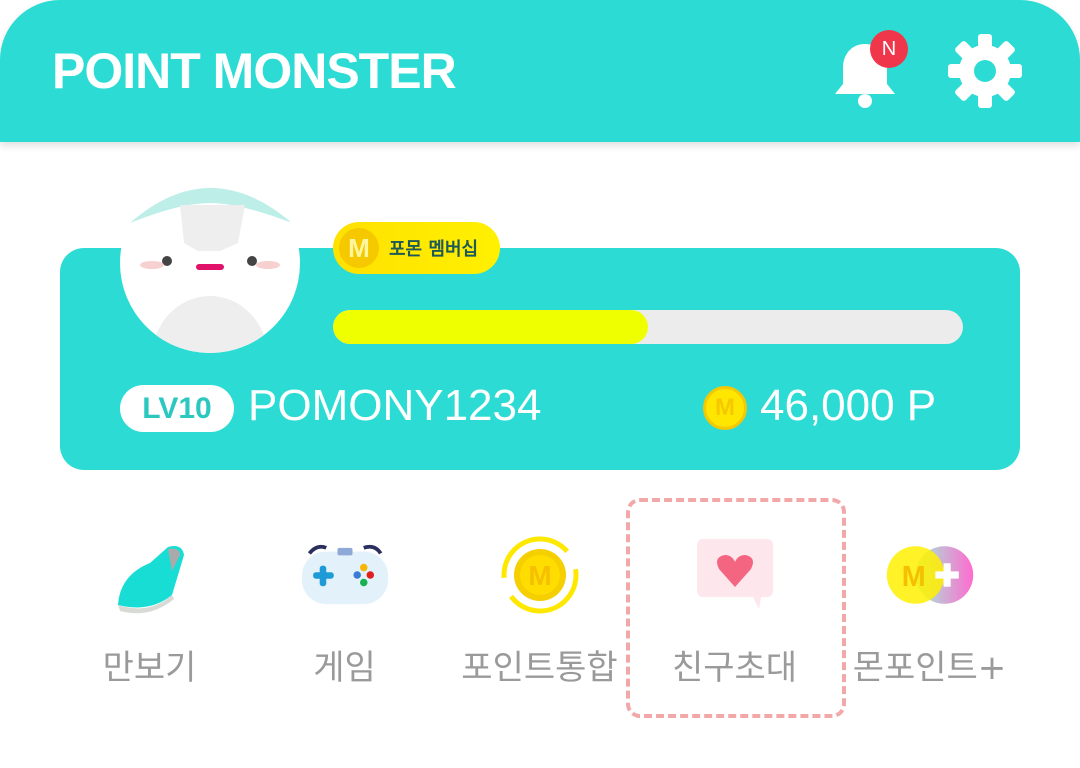 This screenshot has height=768, width=1080. Describe the element at coordinates (359, 248) in the screenshot. I see `m-coin-icon: M` at that location.